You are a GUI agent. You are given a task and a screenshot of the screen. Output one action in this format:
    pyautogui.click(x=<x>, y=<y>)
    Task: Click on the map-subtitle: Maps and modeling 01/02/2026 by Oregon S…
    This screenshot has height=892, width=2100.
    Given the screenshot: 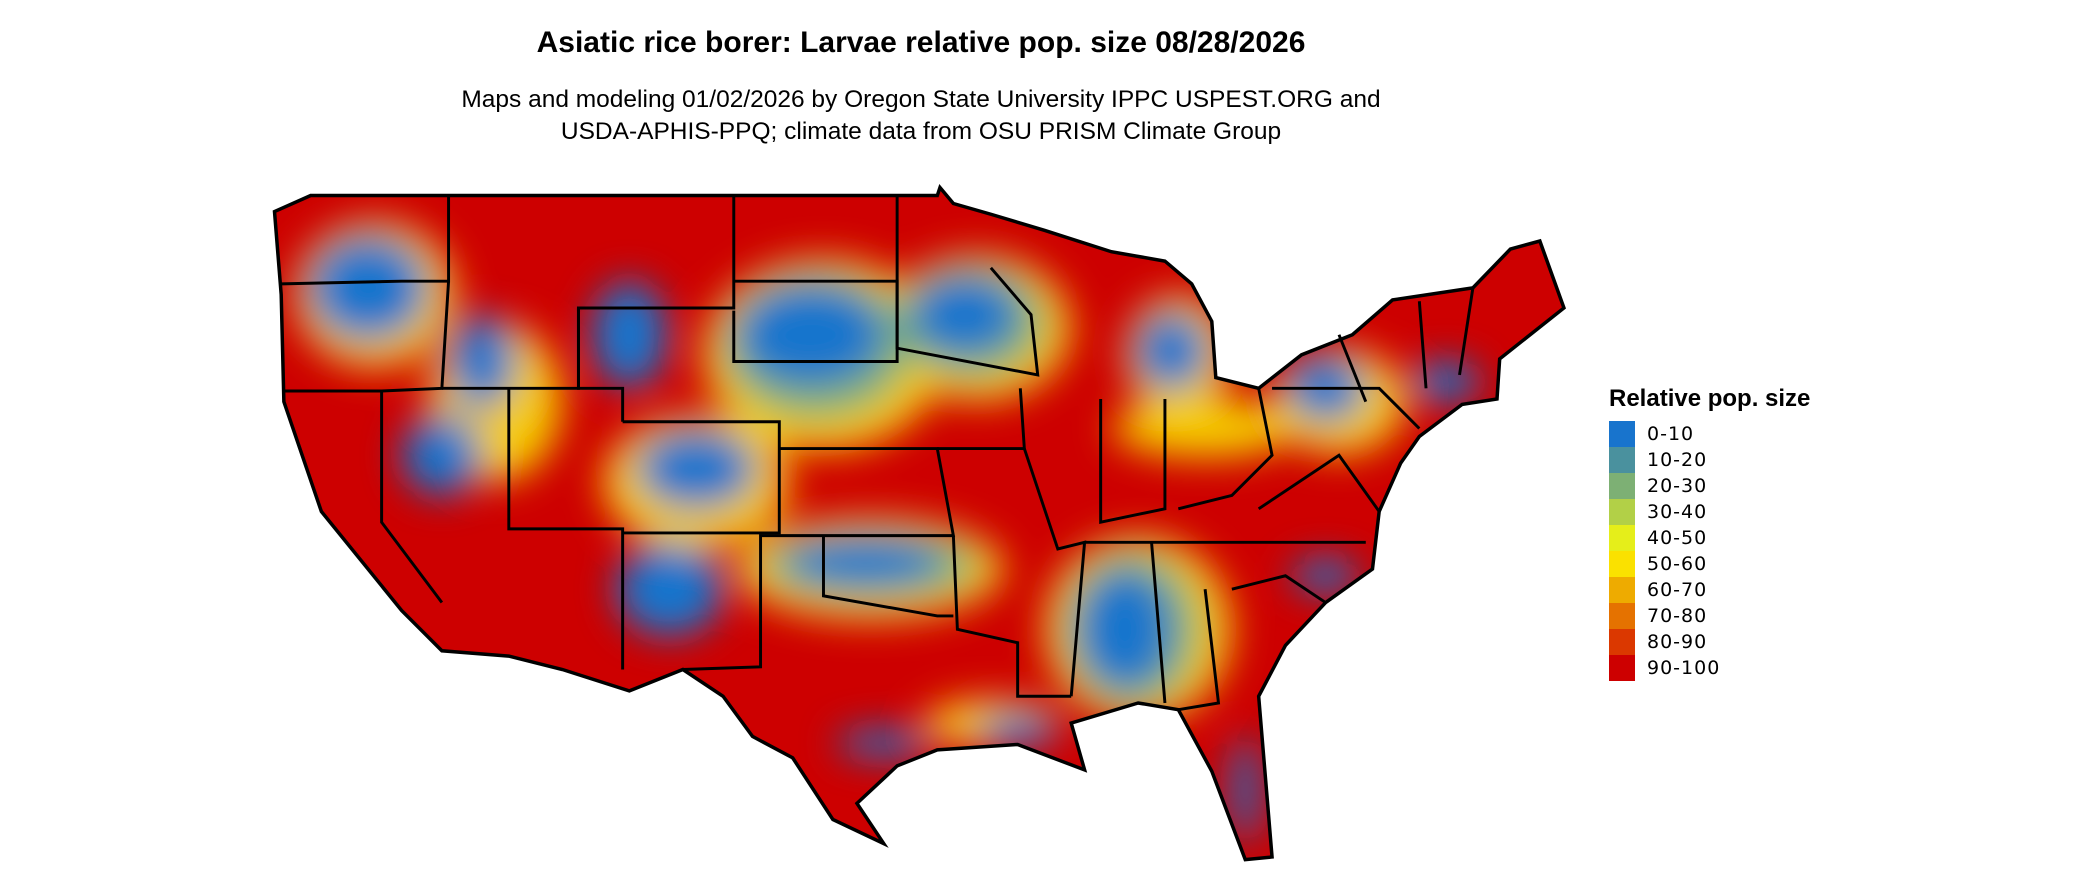 What is the action you would take?
    pyautogui.click(x=921, y=116)
    